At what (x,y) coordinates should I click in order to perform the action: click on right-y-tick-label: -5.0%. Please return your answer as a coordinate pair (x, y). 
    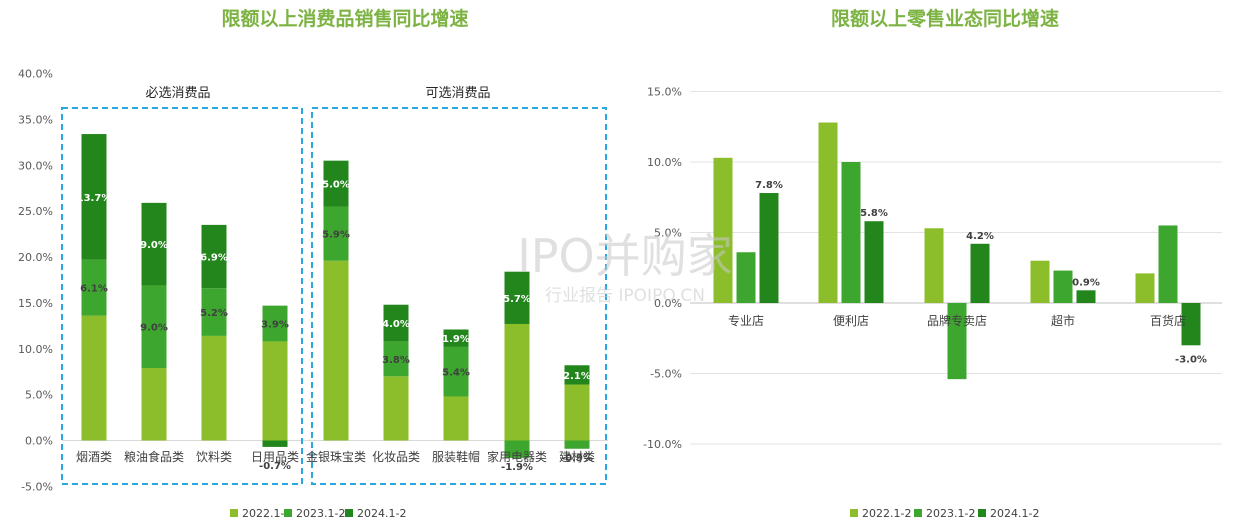
    Looking at the image, I should click on (666, 374).